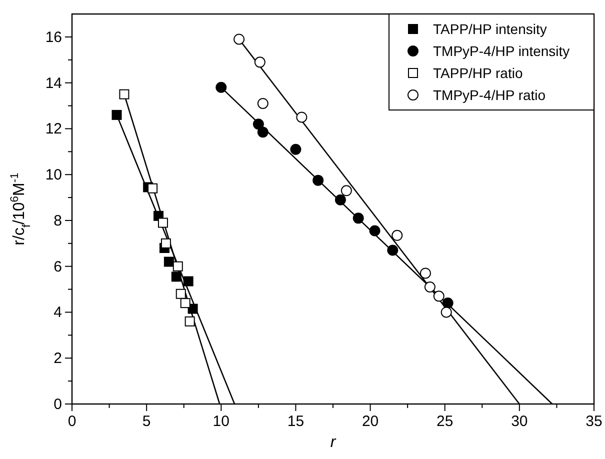  I want to click on x-tick-label: 5, so click(146, 421).